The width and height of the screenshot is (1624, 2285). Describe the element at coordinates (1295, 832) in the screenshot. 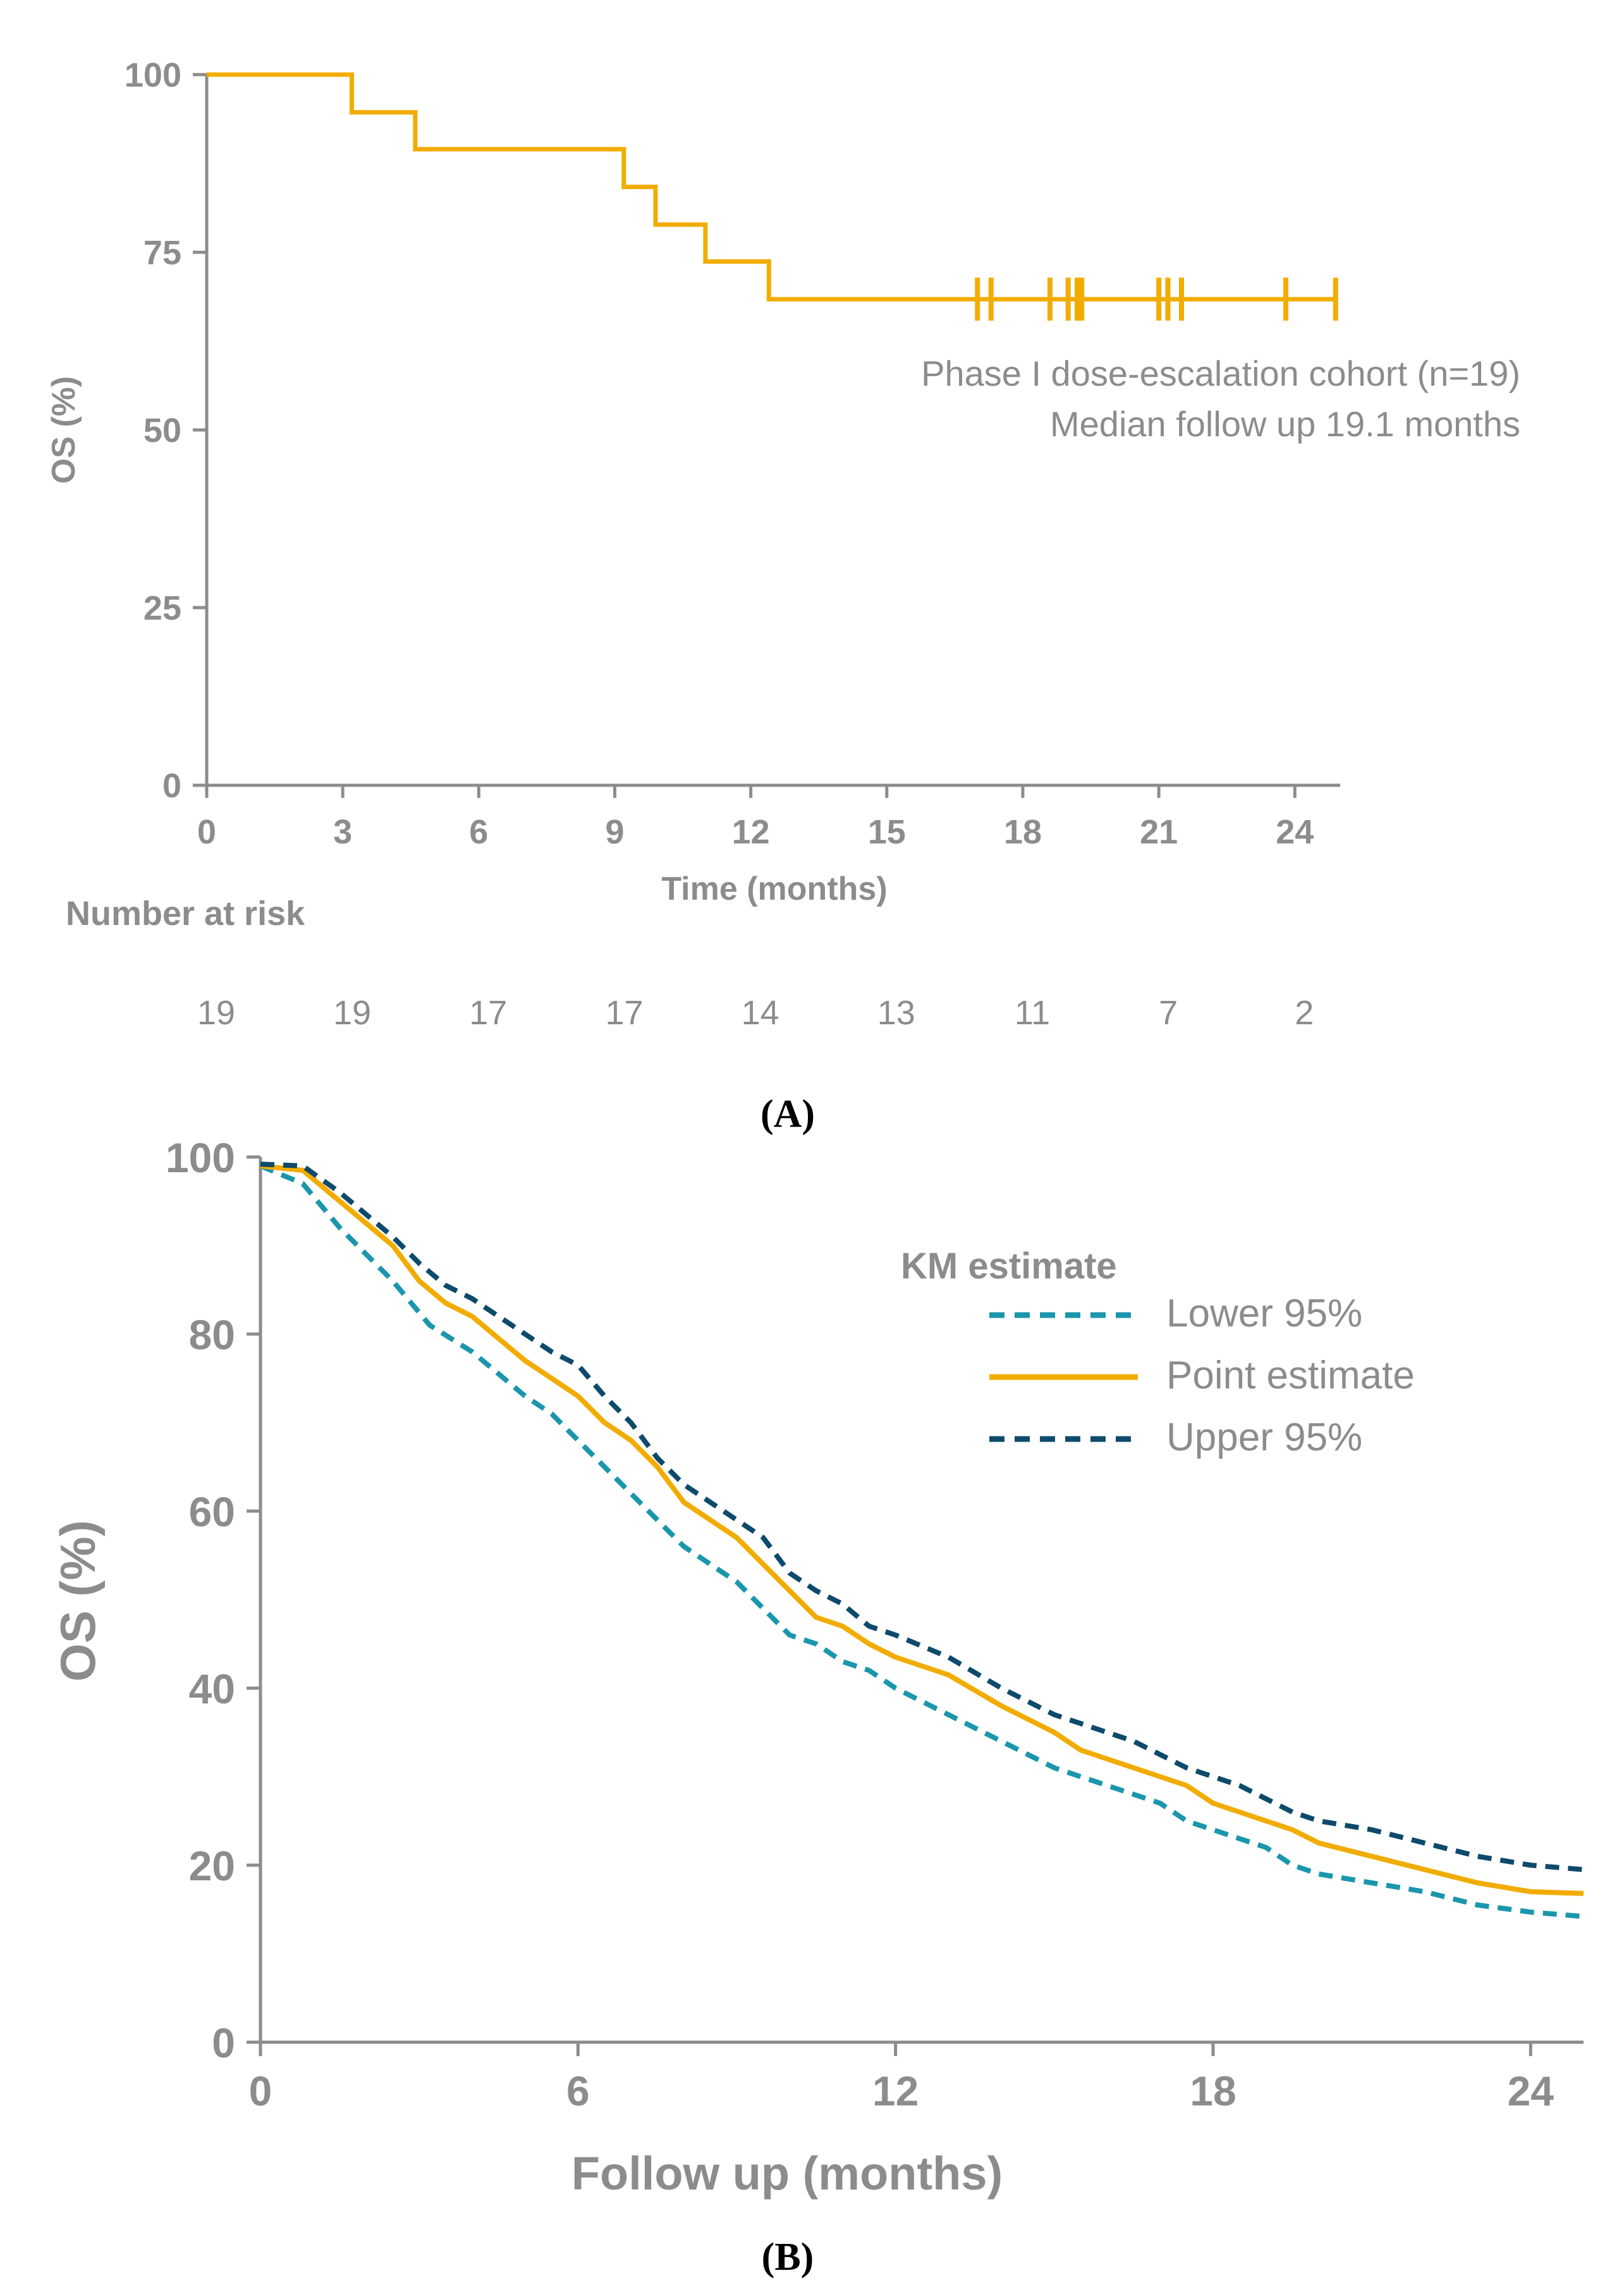

I see `chart-a-x-tick-label: 24` at that location.